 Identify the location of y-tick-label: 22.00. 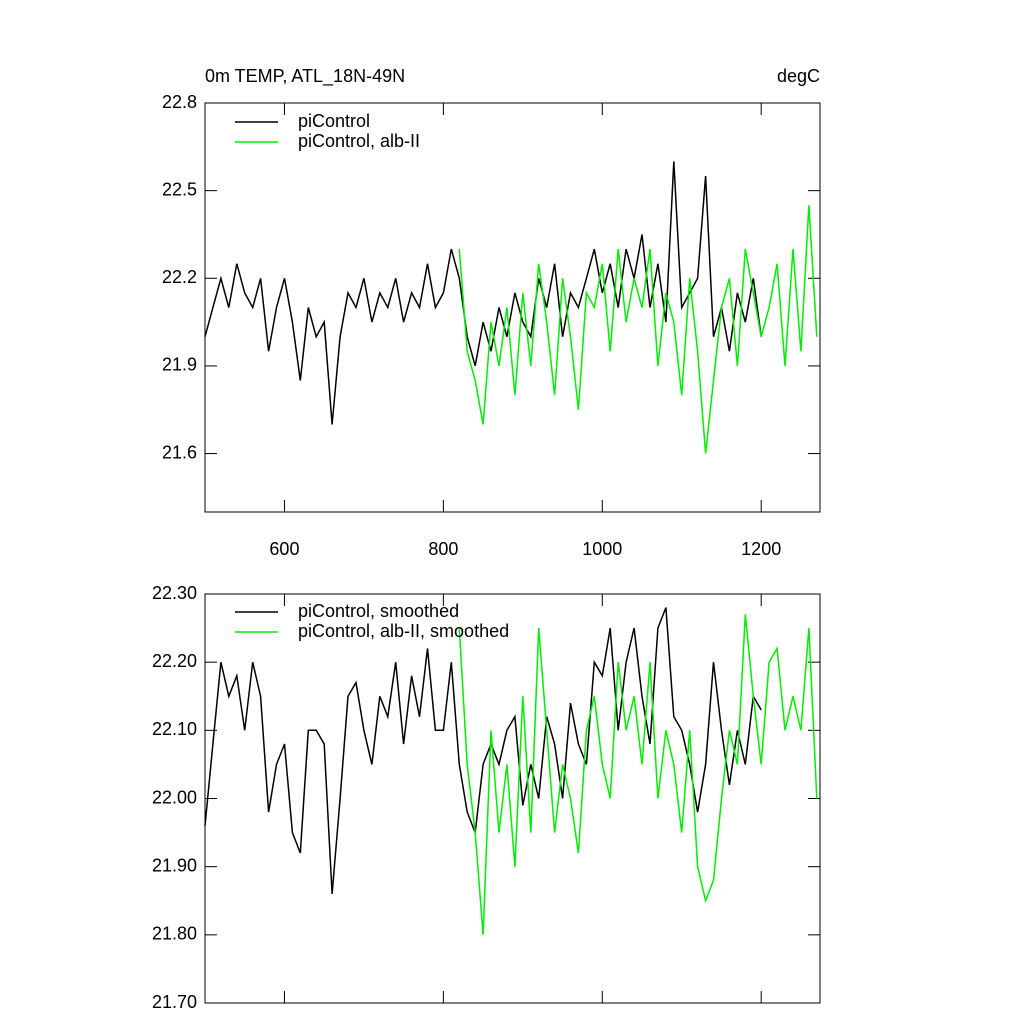
(174, 797).